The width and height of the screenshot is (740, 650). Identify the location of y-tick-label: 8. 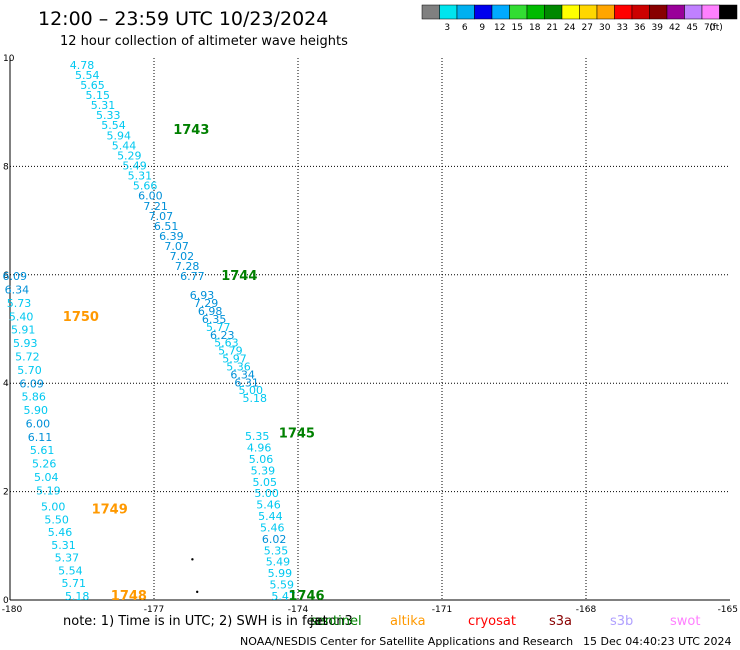
(6, 167).